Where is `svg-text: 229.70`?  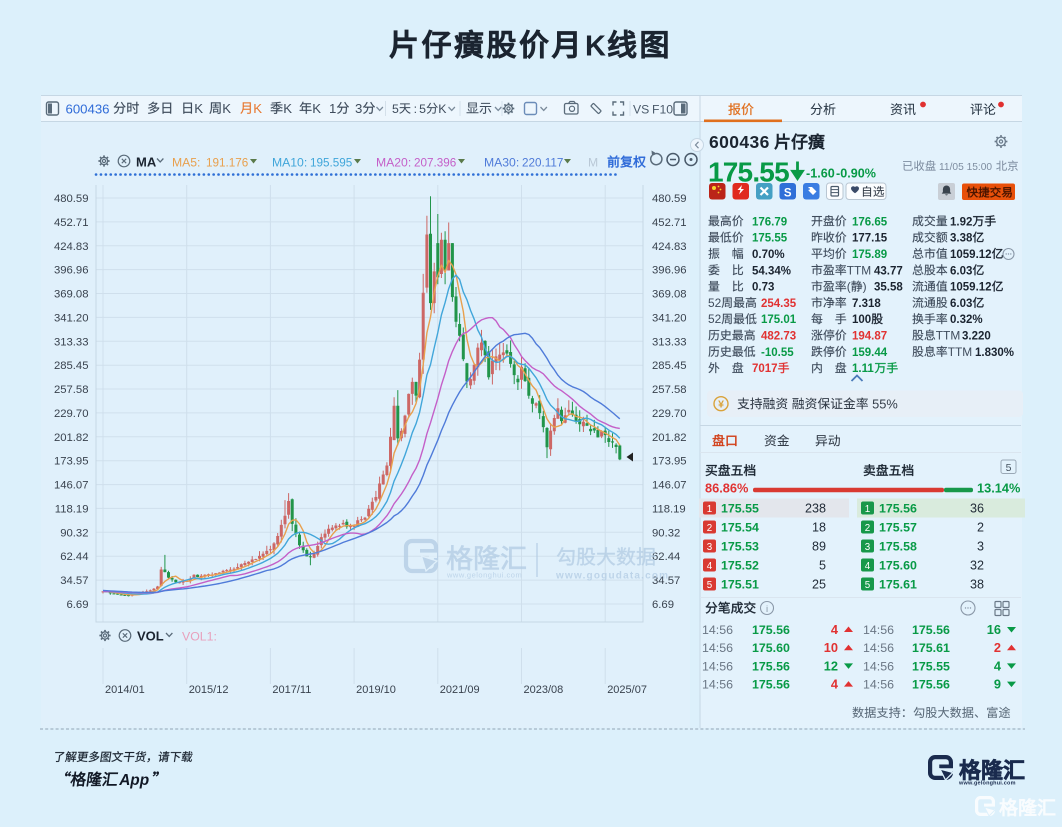
svg-text: 229.70 is located at coordinates (71, 414).